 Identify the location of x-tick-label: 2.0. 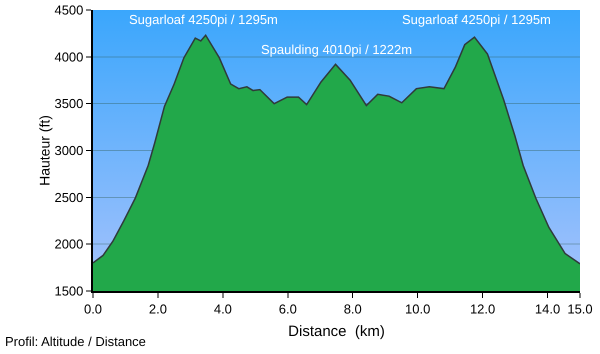
(157, 309).